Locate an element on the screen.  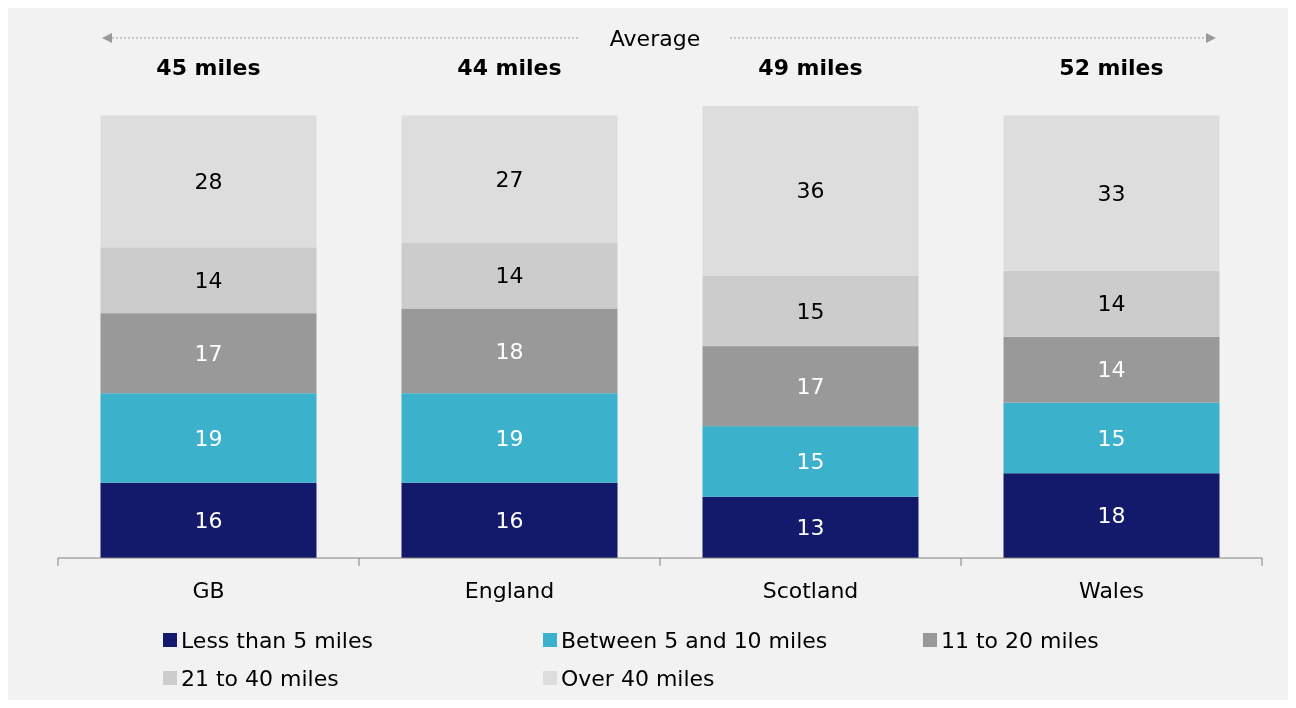
legend-label: Less than 5 miles is located at coordinates (277, 640).